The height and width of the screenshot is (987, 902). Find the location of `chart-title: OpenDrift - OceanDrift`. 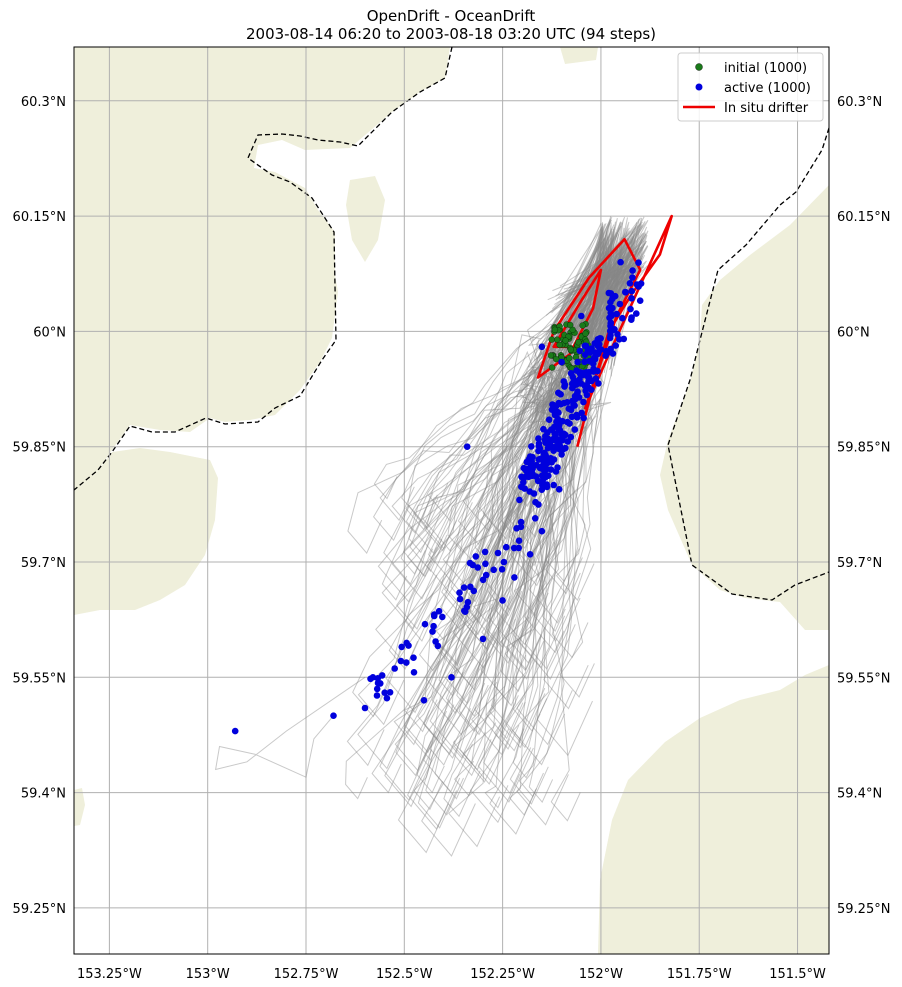

chart-title: OpenDrift - OceanDrift is located at coordinates (451, 16).